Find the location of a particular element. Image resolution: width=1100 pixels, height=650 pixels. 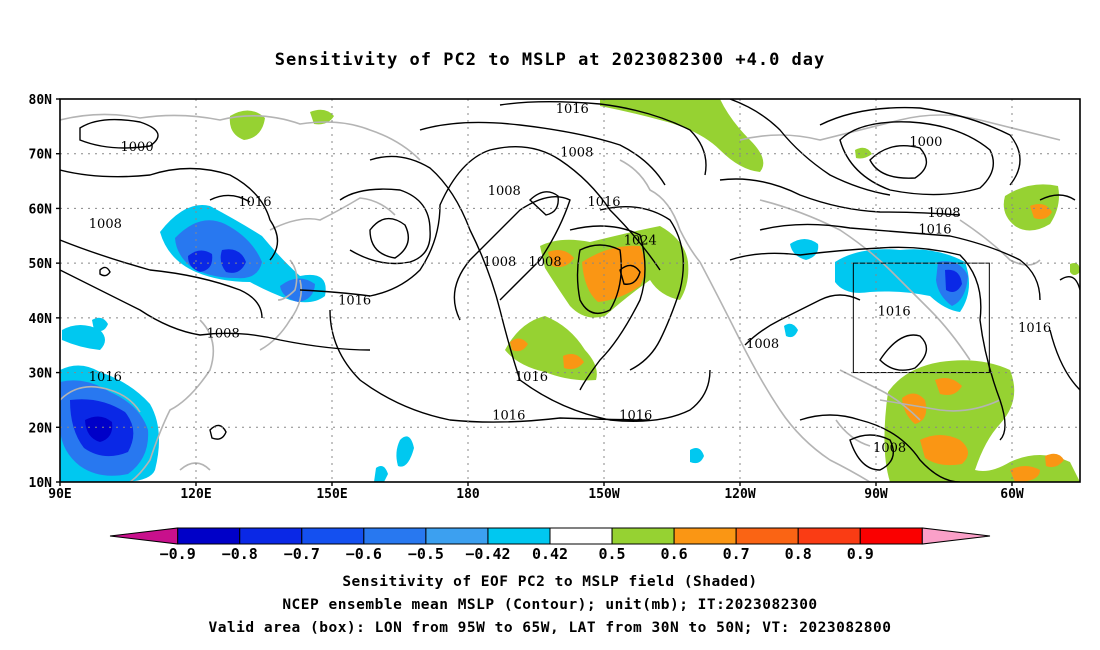

colorbar-label: 0.9 is located at coordinates (860, 554).